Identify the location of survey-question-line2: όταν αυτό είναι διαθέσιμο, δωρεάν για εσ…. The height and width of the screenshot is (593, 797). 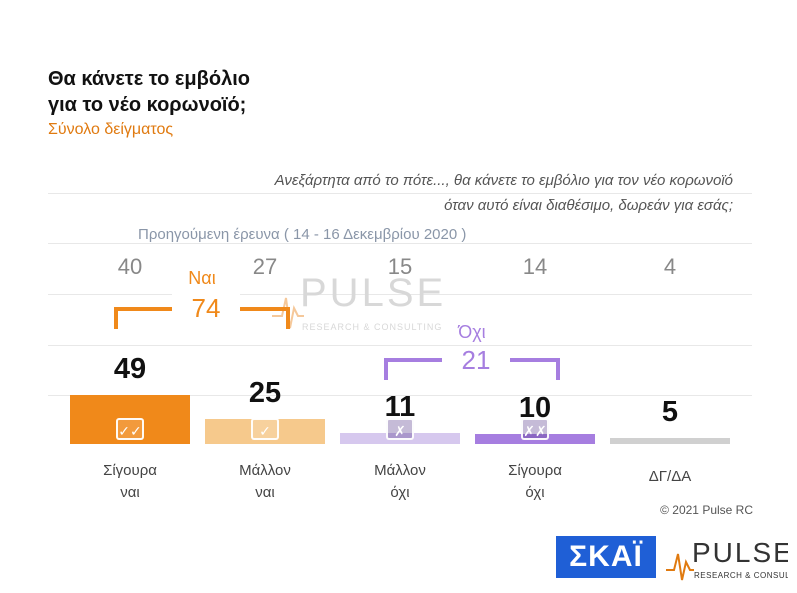
(588, 205).